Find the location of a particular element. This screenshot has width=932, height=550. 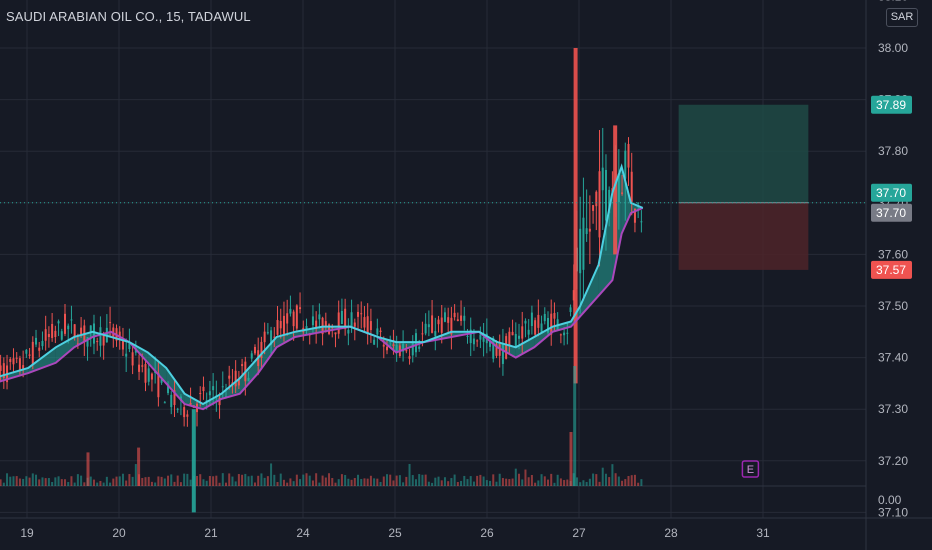

currency-badge: SAR is located at coordinates (902, 17).